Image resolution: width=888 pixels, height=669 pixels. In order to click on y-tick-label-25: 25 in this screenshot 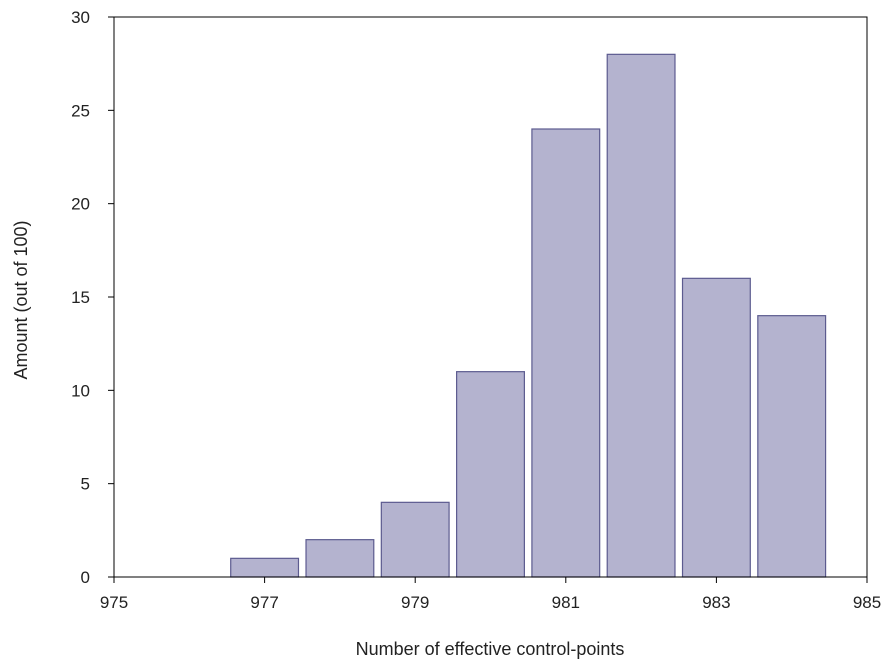, I will do `click(80, 110)`.